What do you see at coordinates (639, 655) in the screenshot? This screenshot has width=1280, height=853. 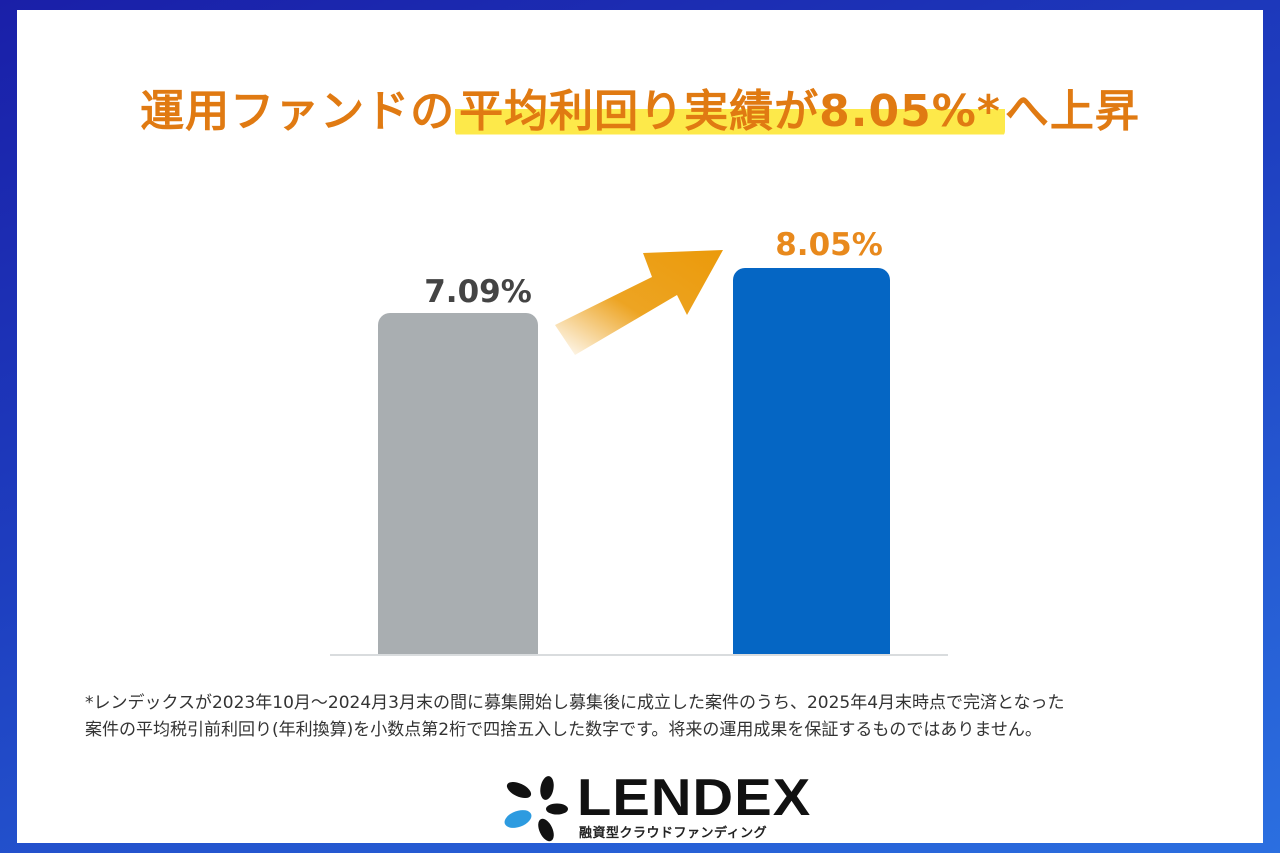 I see `chart-baseline` at bounding box center [639, 655].